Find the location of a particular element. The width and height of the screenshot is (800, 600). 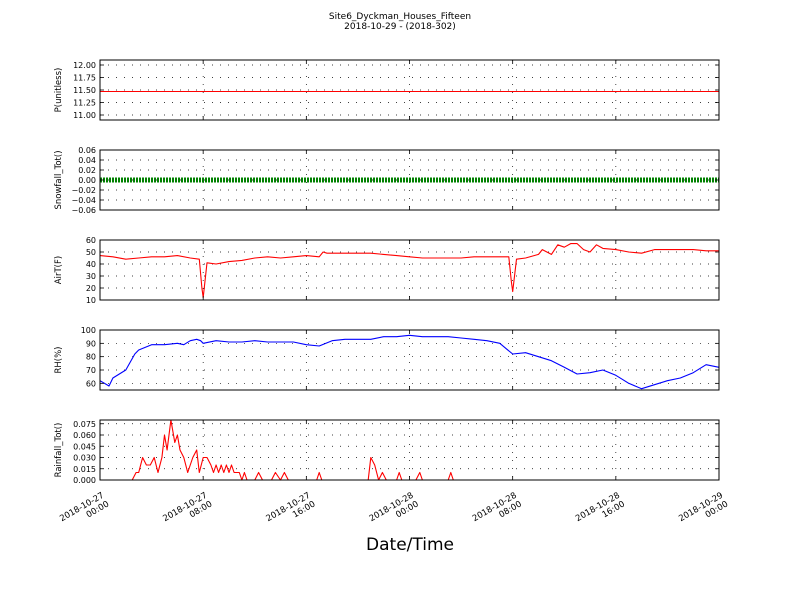

rainfall-ytick-label: 0.030 is located at coordinates (84, 458).